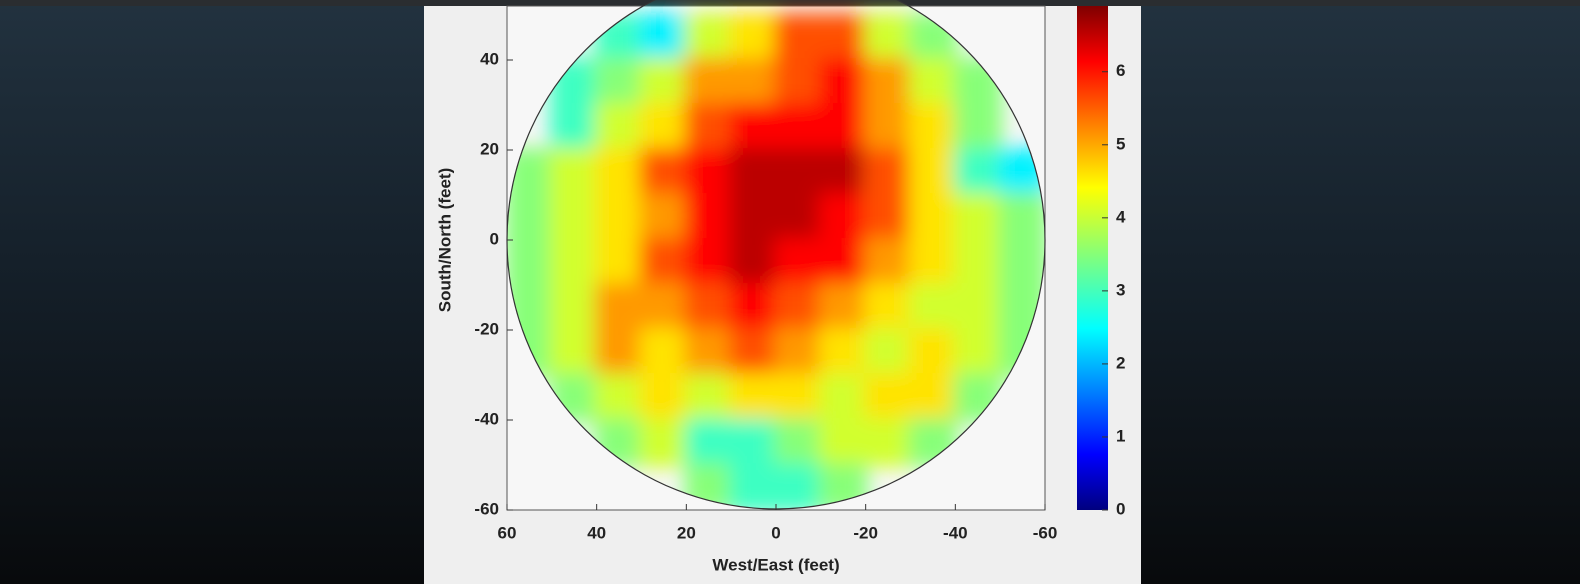 Image resolution: width=1580 pixels, height=584 pixels. I want to click on x-tick-label: -60, so click(1045, 532).